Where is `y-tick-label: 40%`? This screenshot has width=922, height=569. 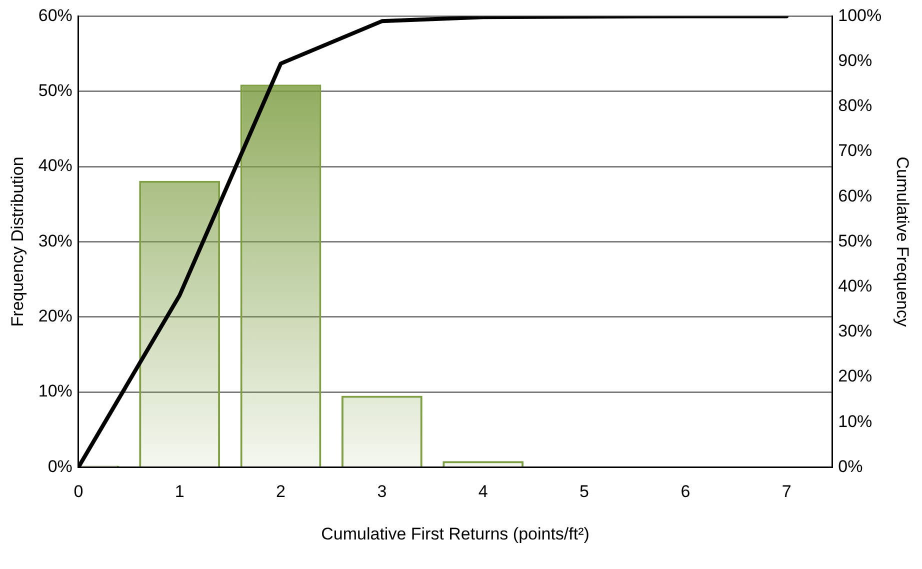
y-tick-label: 40% is located at coordinates (55, 166).